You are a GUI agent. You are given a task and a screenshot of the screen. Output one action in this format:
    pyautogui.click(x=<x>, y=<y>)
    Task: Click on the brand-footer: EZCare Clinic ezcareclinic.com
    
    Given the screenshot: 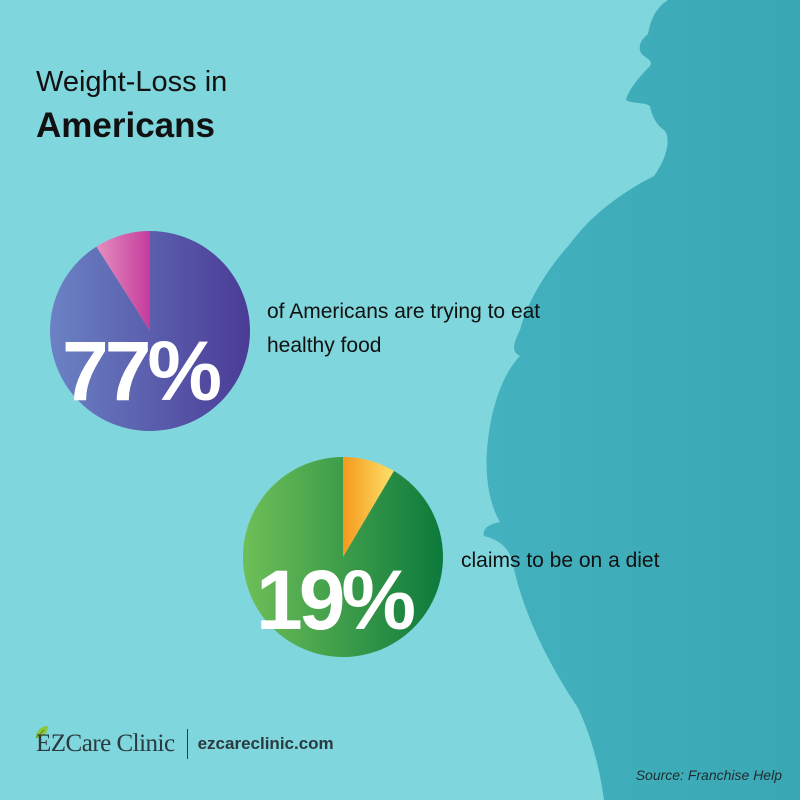 What is the action you would take?
    pyautogui.click(x=185, y=744)
    